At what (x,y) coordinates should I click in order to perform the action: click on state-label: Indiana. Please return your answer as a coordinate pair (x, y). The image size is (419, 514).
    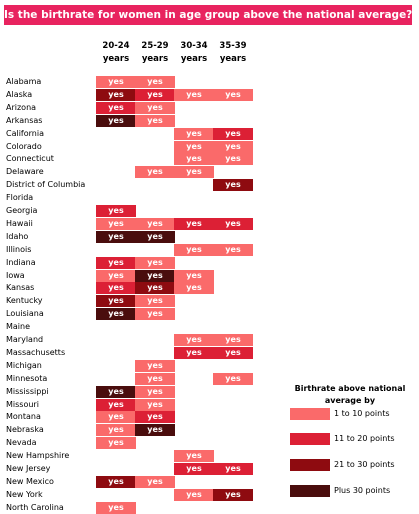
    Looking at the image, I should click on (21, 262).